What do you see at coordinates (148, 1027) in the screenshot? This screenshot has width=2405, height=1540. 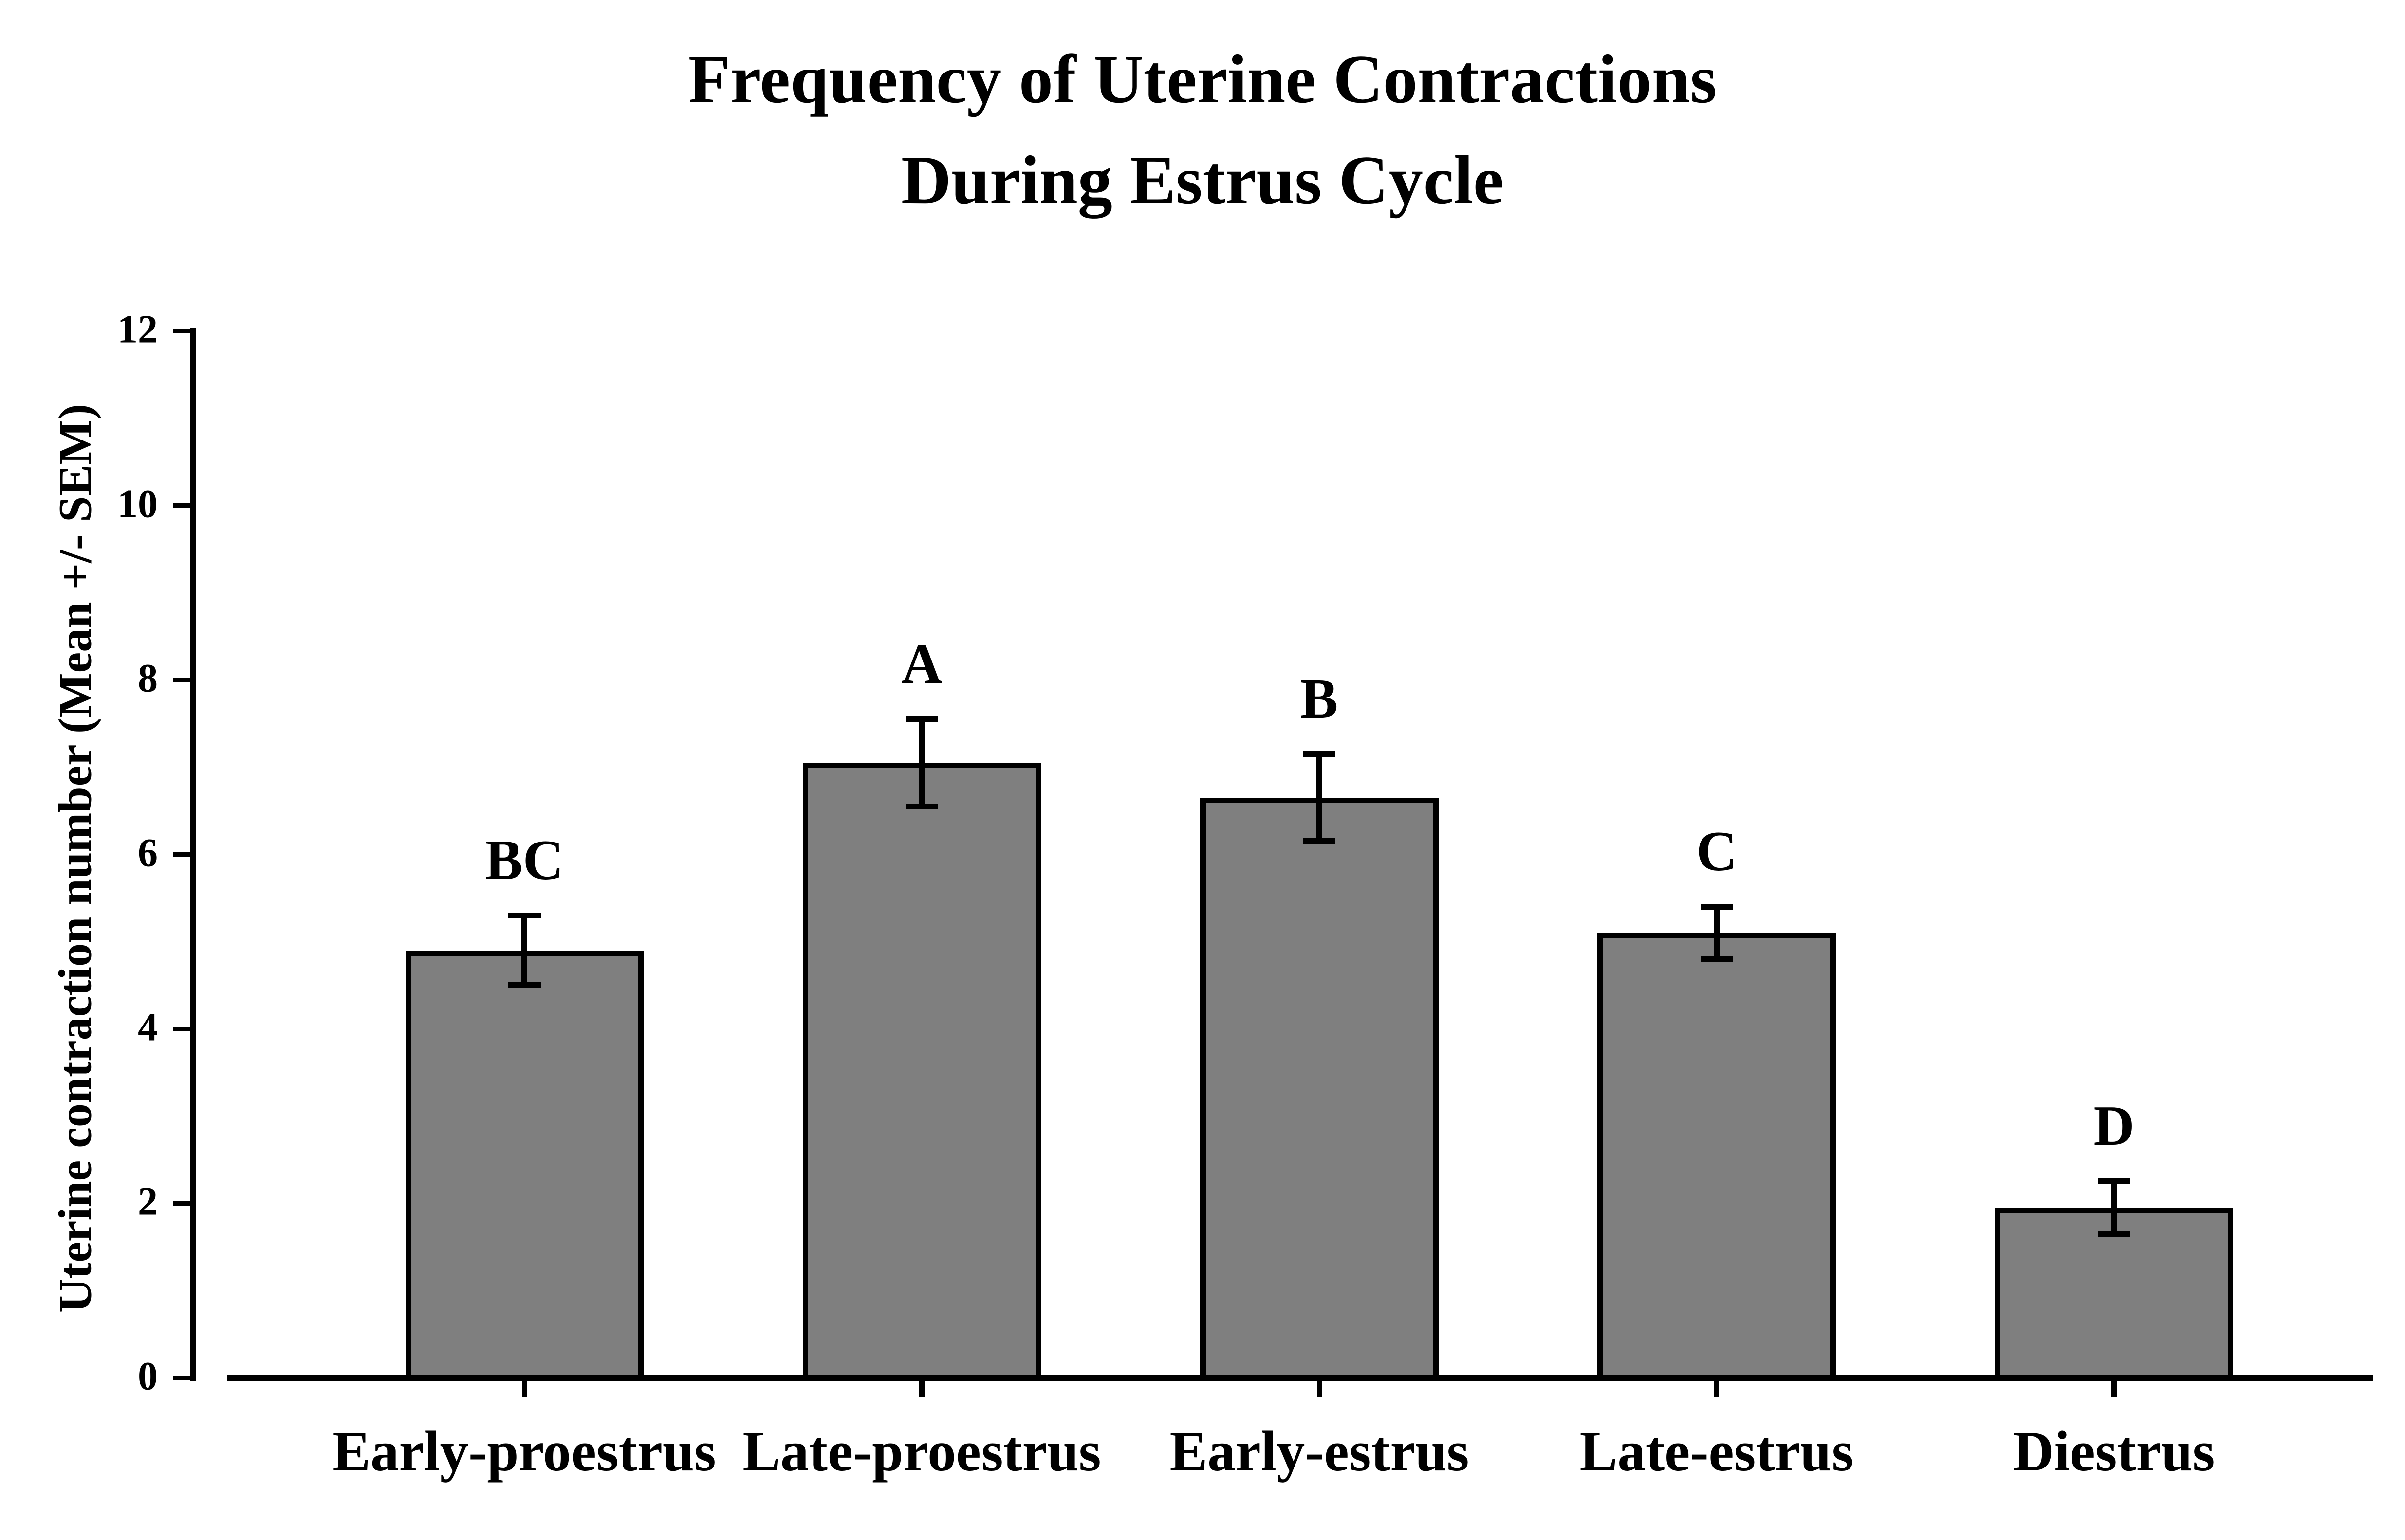 I see `y-tick-label-4: 4` at bounding box center [148, 1027].